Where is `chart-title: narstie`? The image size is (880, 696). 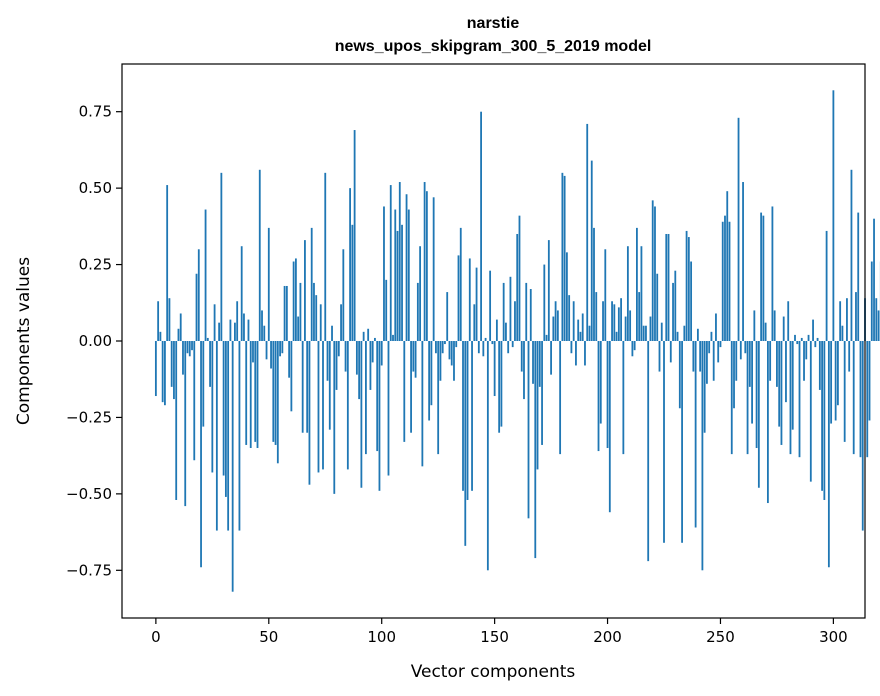 chart-title: narstie is located at coordinates (493, 23).